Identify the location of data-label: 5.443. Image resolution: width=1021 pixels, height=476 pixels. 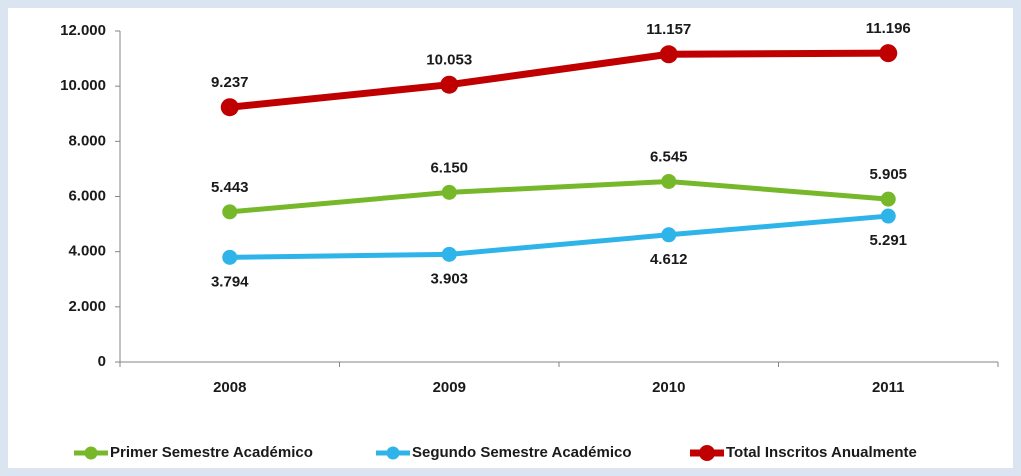
(230, 187).